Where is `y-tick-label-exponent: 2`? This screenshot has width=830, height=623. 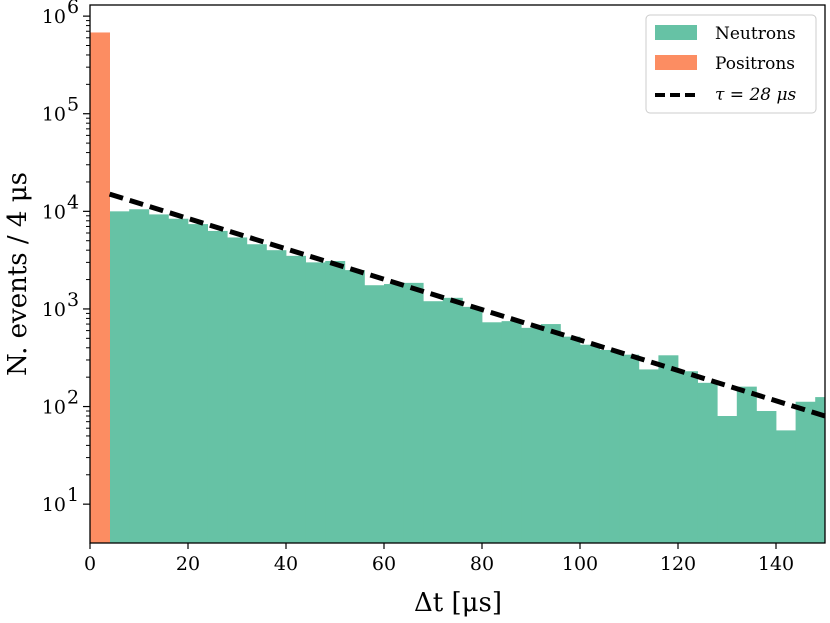
y-tick-label-exponent: 2 is located at coordinates (73, 398).